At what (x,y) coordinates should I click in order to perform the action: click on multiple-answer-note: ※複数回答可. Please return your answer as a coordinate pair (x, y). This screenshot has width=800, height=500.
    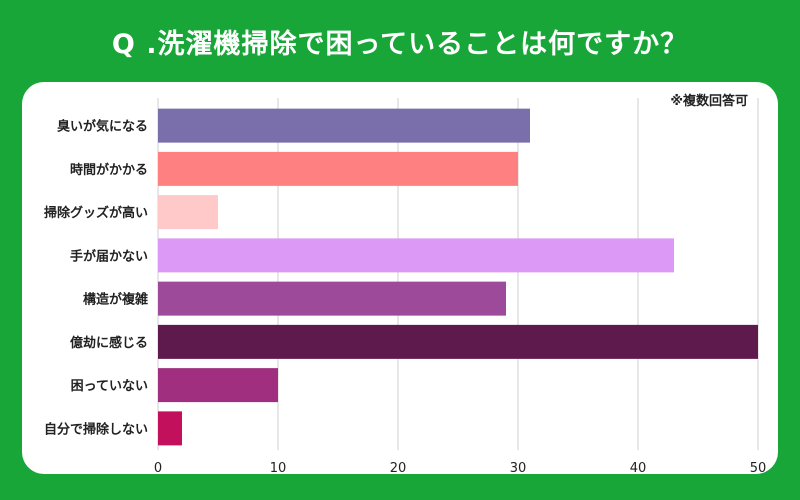
    Looking at the image, I should click on (709, 101).